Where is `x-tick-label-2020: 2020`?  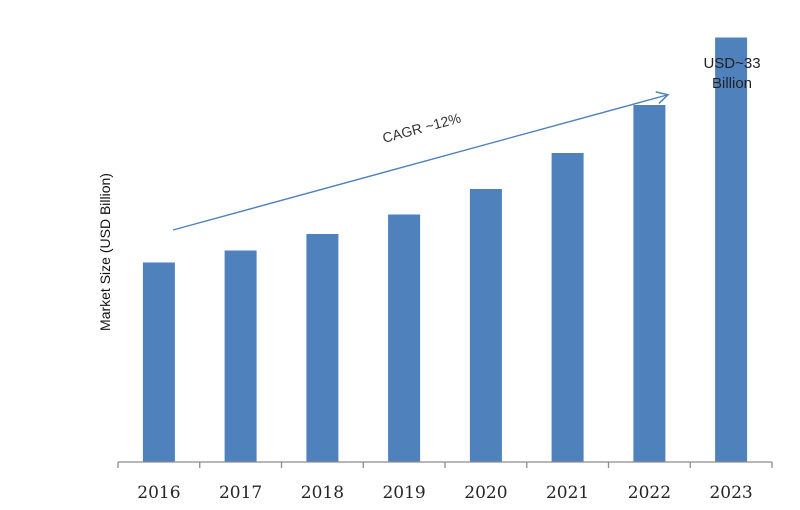
x-tick-label-2020: 2020 is located at coordinates (485, 493).